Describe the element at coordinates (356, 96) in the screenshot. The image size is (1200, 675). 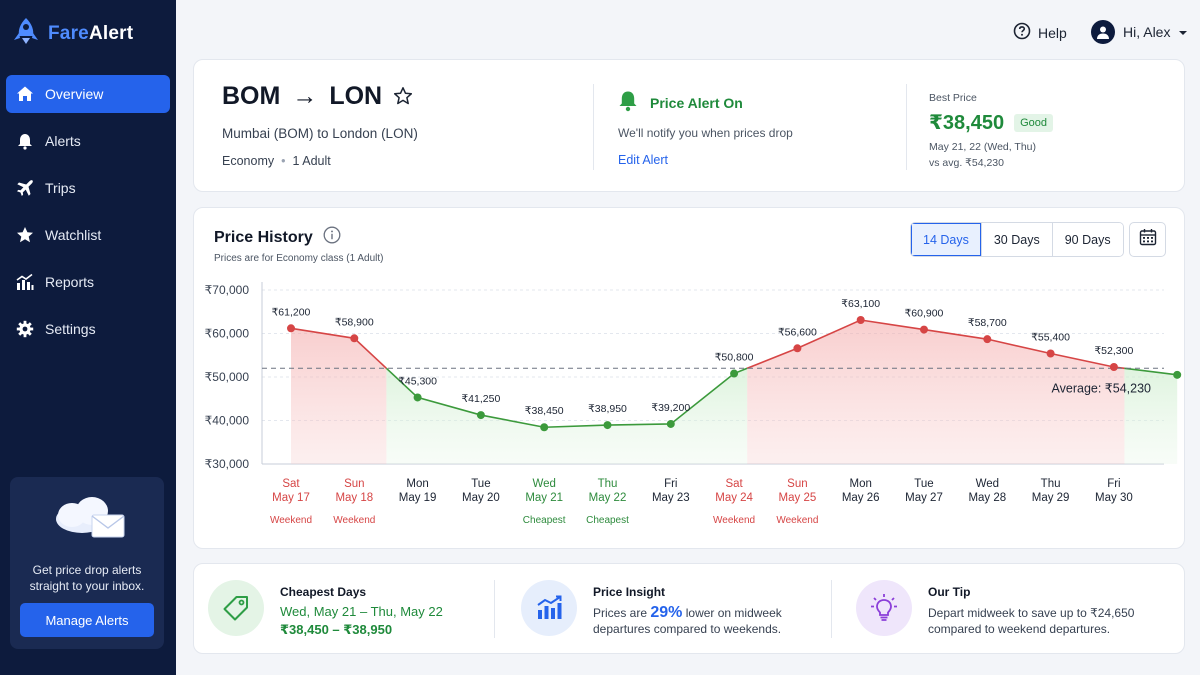
I see `route-destination: LON` at that location.